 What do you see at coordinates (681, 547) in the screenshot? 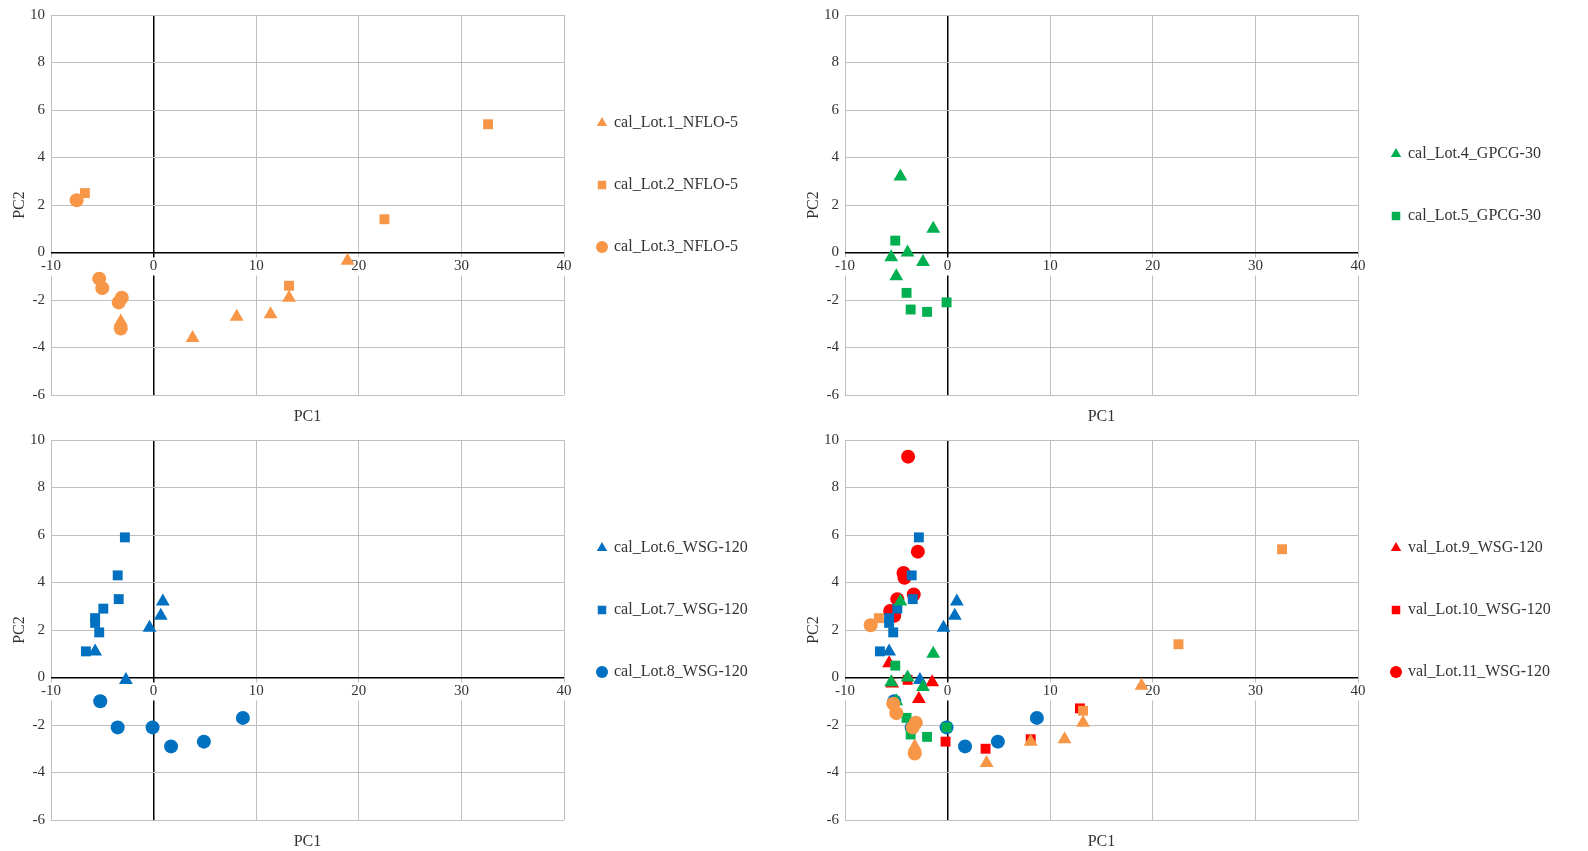
I see `legend-label: cal_Lot.6_WSG-120` at bounding box center [681, 547].